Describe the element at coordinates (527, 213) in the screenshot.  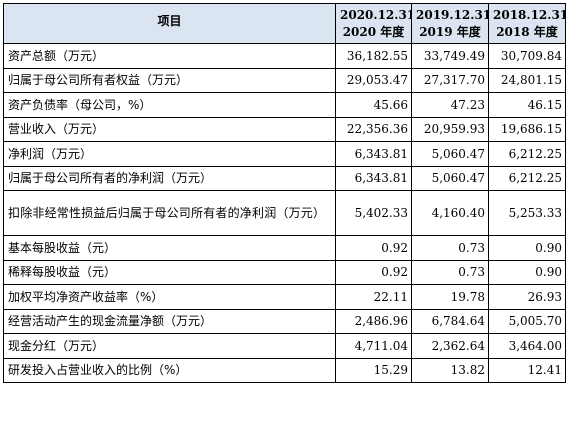
I see `cell-2018: 5,253.33` at that location.